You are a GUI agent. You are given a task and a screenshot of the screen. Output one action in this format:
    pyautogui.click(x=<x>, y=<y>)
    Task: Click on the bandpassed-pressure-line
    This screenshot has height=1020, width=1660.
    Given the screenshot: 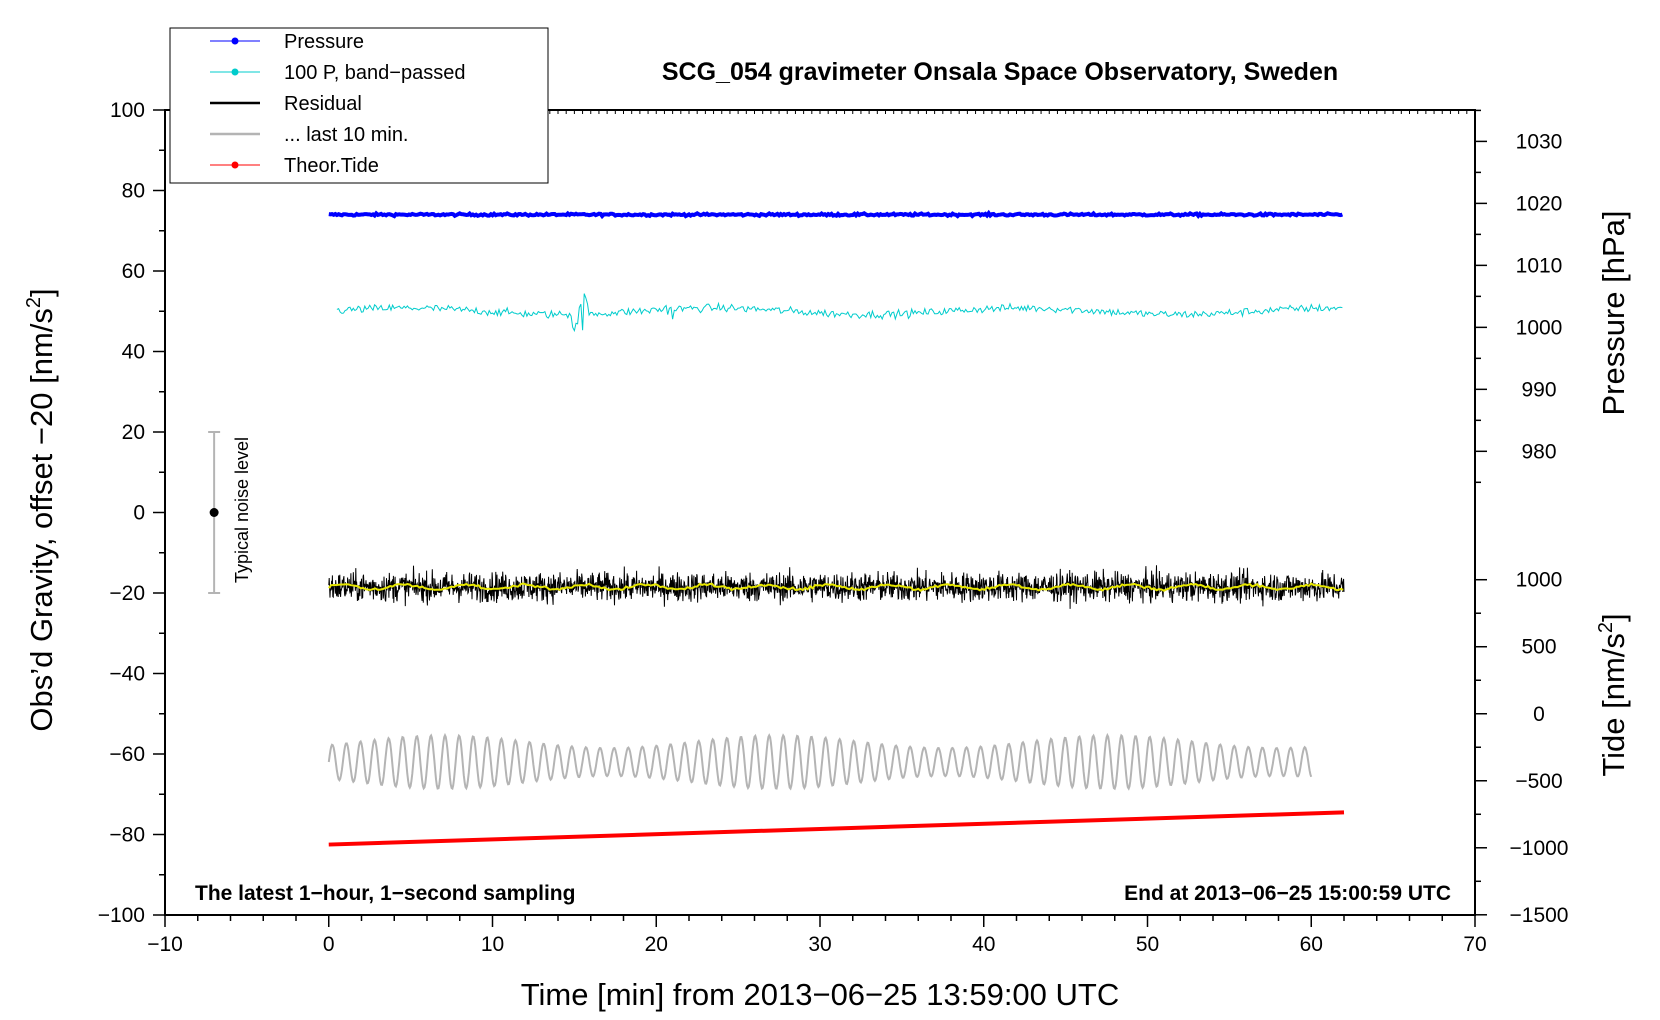 What is the action you would take?
    pyautogui.click(x=839, y=313)
    